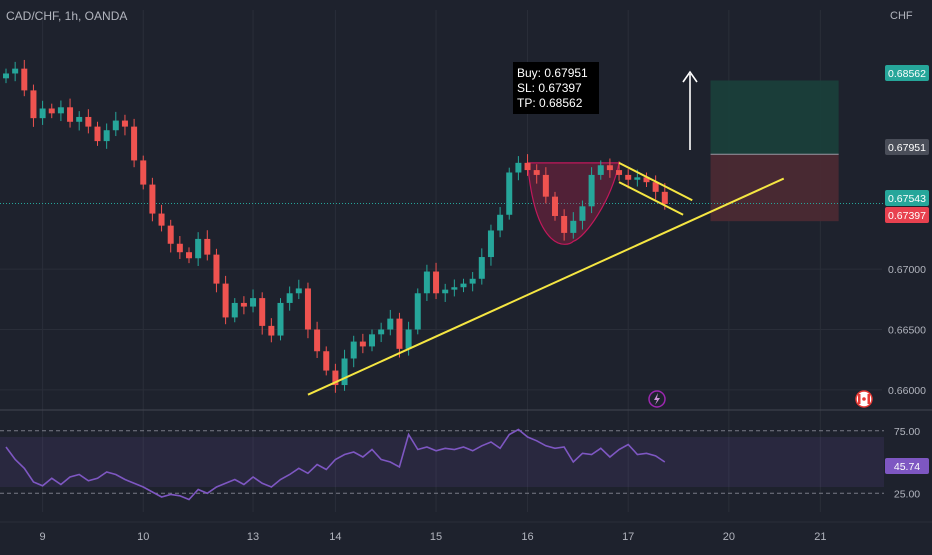 Image resolution: width=932 pixels, height=555 pixels. I want to click on rsi-value-label: 45.74, so click(907, 466).